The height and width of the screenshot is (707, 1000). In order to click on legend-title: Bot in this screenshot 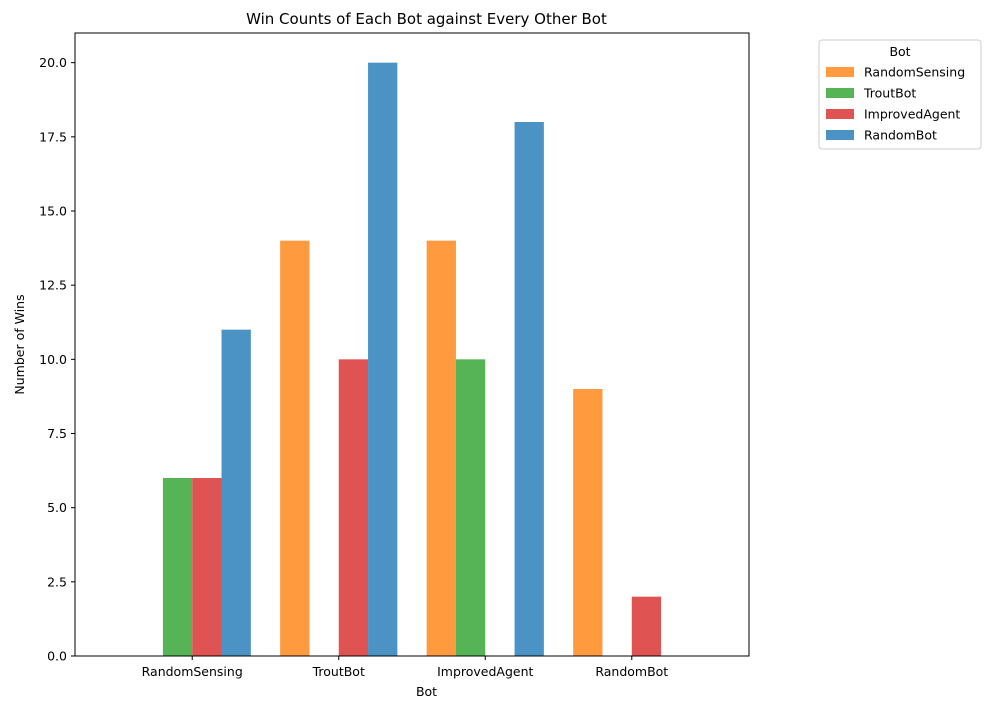, I will do `click(899, 51)`.